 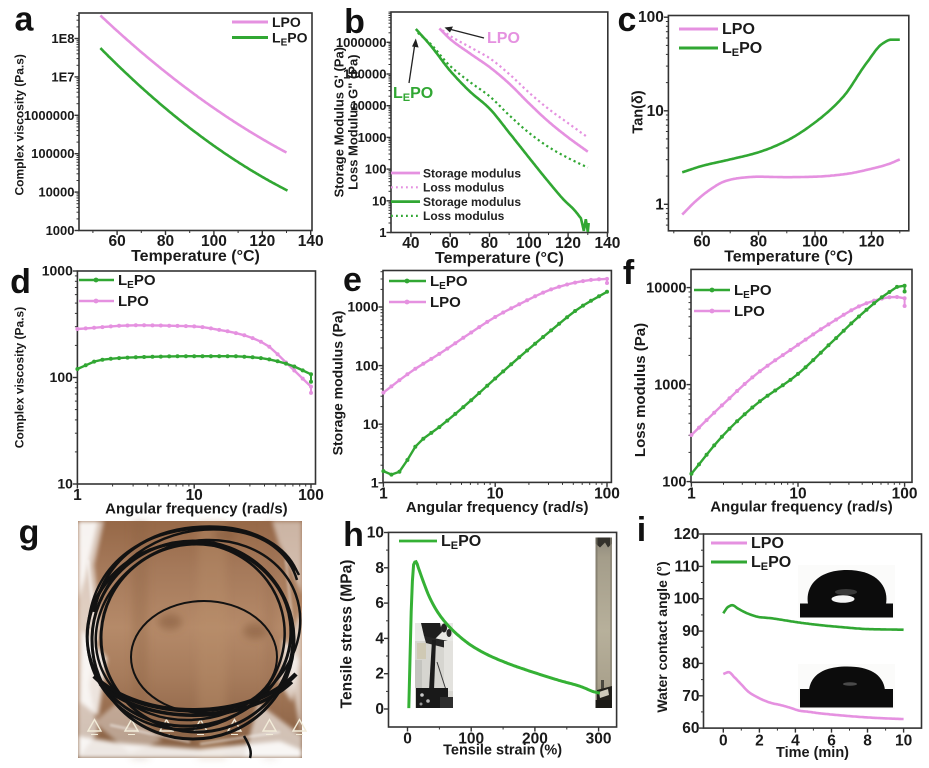 What do you see at coordinates (690, 631) in the screenshot?
I see `svg-text: 90` at bounding box center [690, 631].